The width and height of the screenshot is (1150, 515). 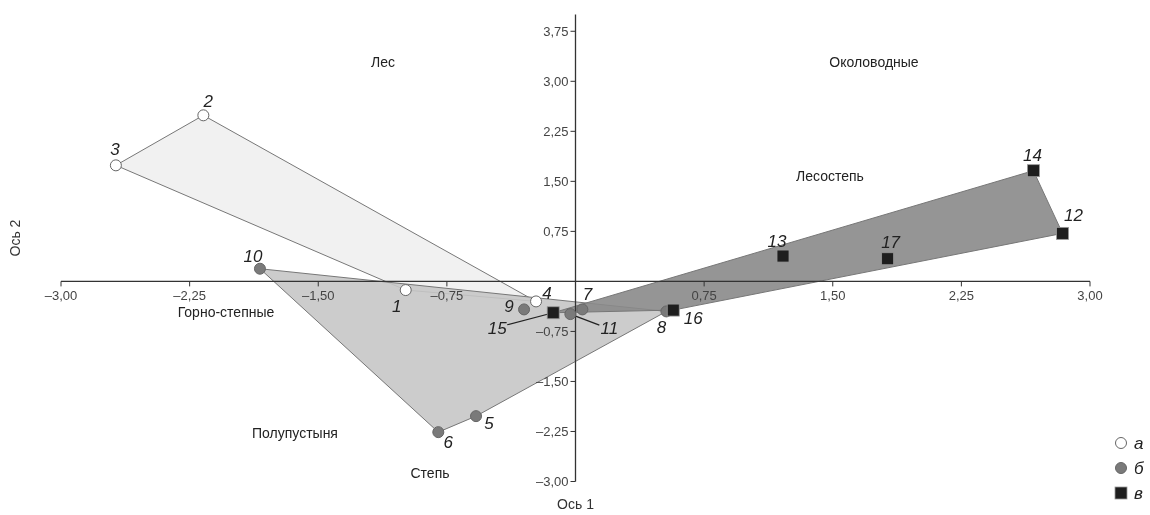 I want to click on annotation: 11, so click(x=609, y=329).